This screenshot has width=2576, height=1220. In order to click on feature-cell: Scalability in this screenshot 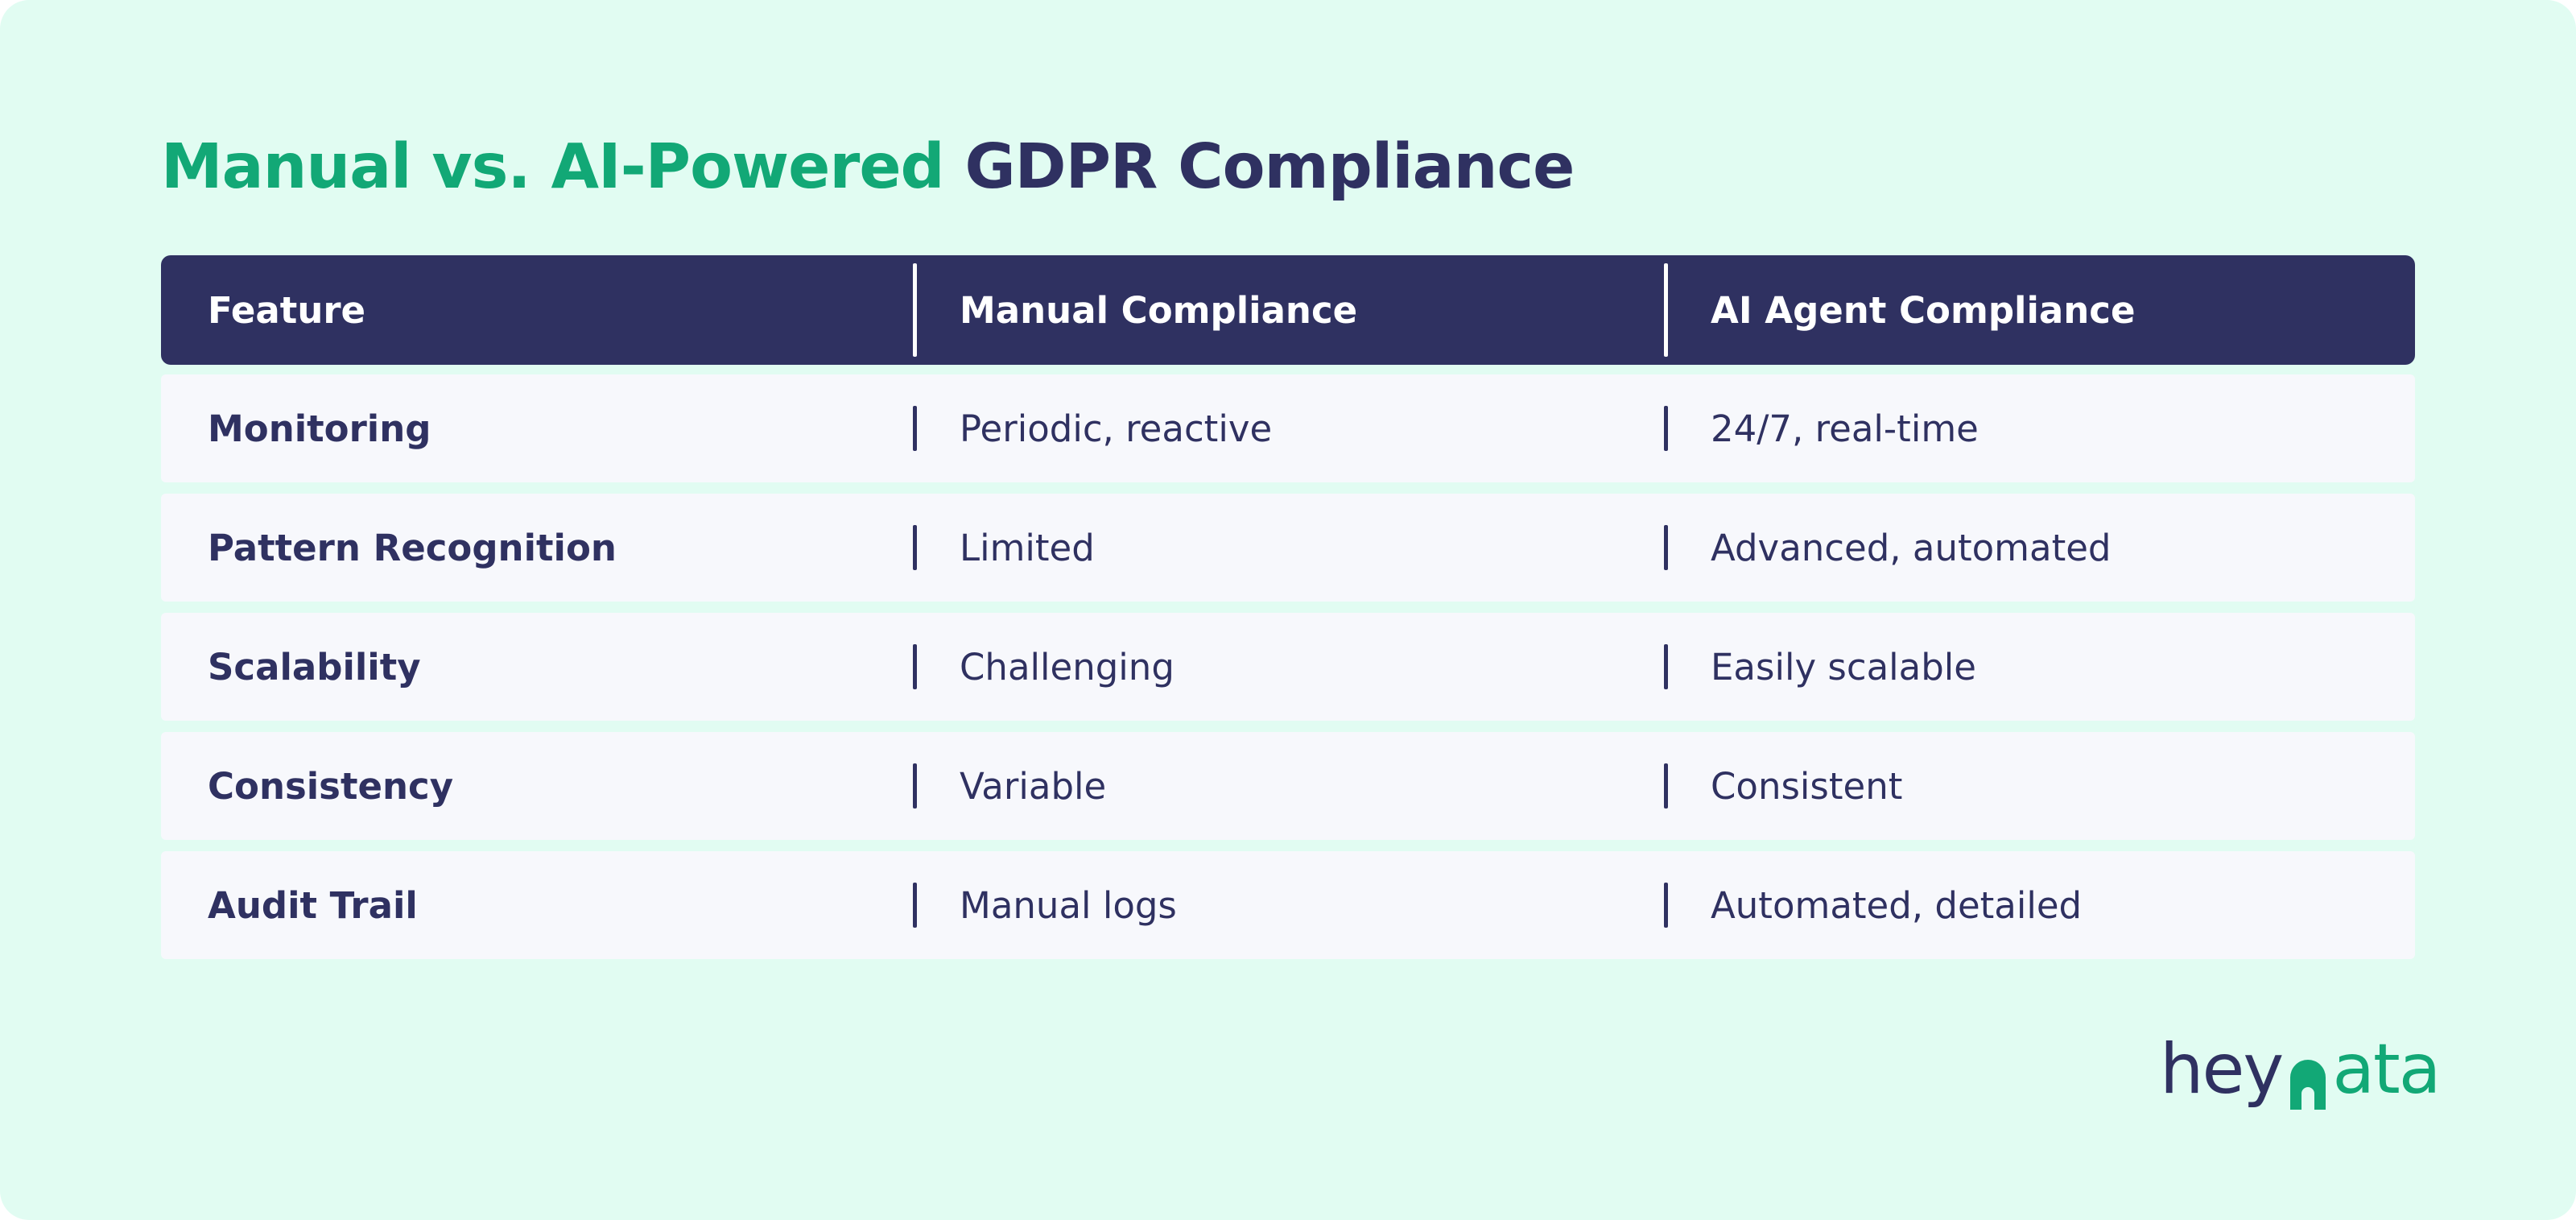, I will do `click(314, 667)`.